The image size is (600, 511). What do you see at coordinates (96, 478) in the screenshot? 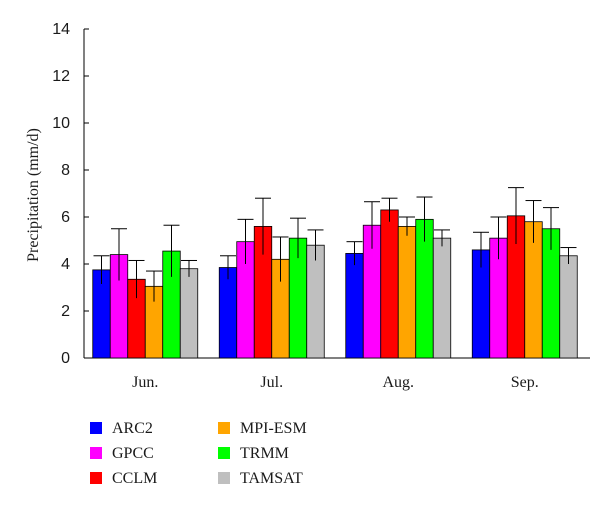
I see `legend-swatch-cclm` at bounding box center [96, 478].